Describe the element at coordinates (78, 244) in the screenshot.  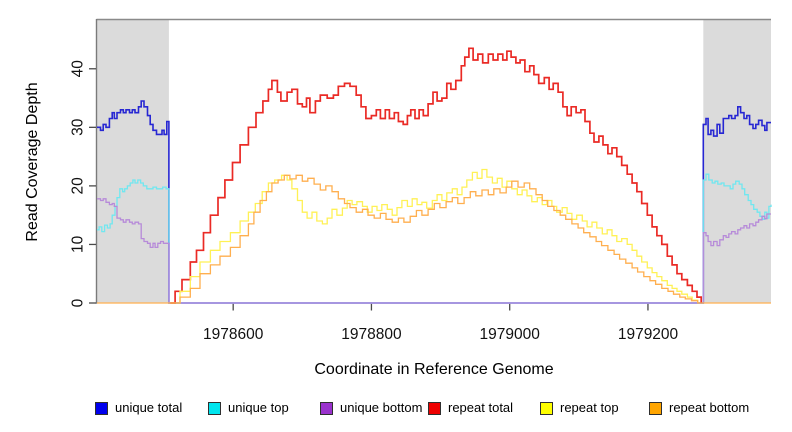
I see `y-tick-label: 10` at that location.